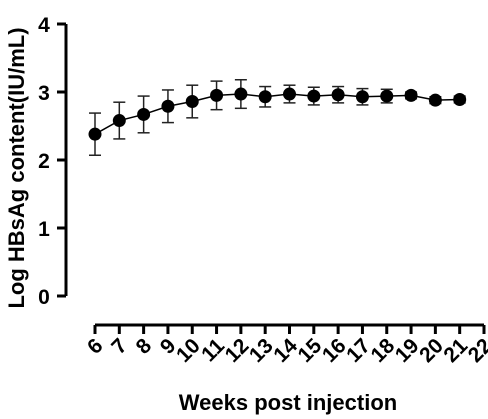  I want to click on y-tick-label: 4, so click(44, 25).